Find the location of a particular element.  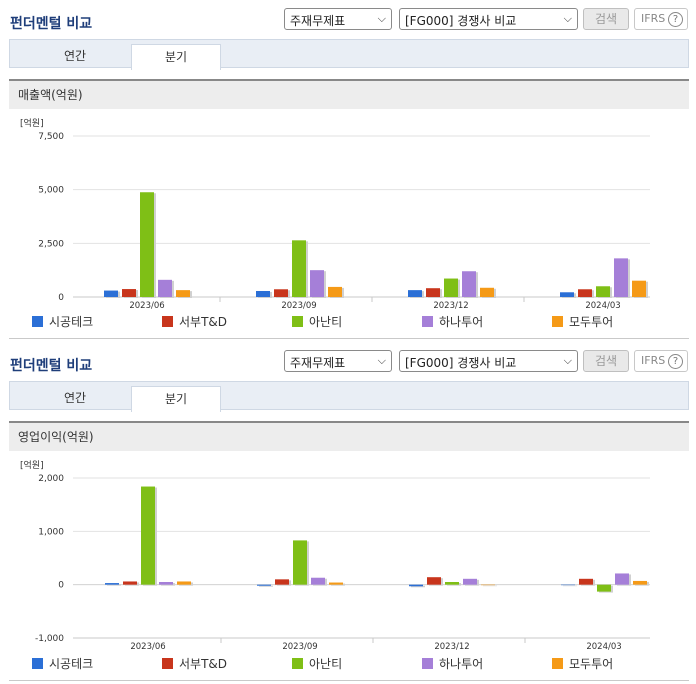

statement-type-value: 주재무제표 is located at coordinates (318, 363).